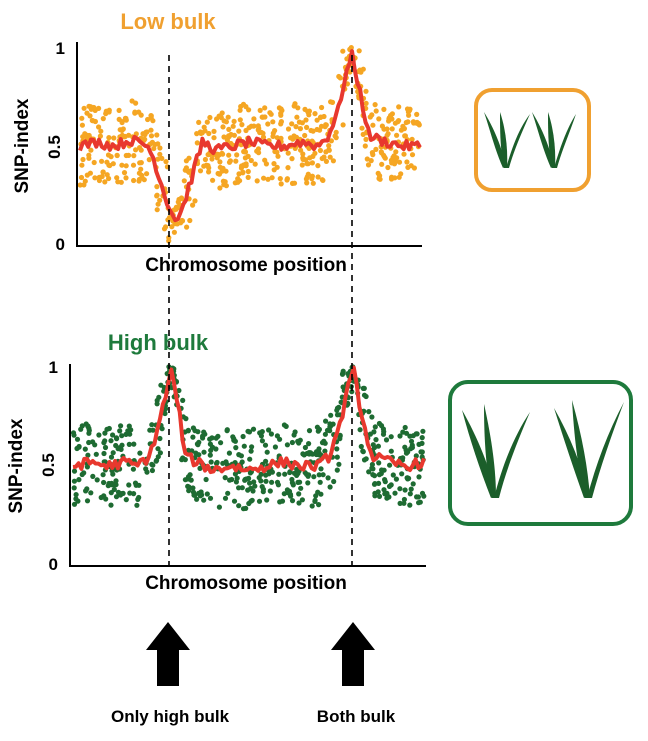 This screenshot has width=648, height=741. I want to click on low-ytick-0-5: 0.5, so click(54, 147).